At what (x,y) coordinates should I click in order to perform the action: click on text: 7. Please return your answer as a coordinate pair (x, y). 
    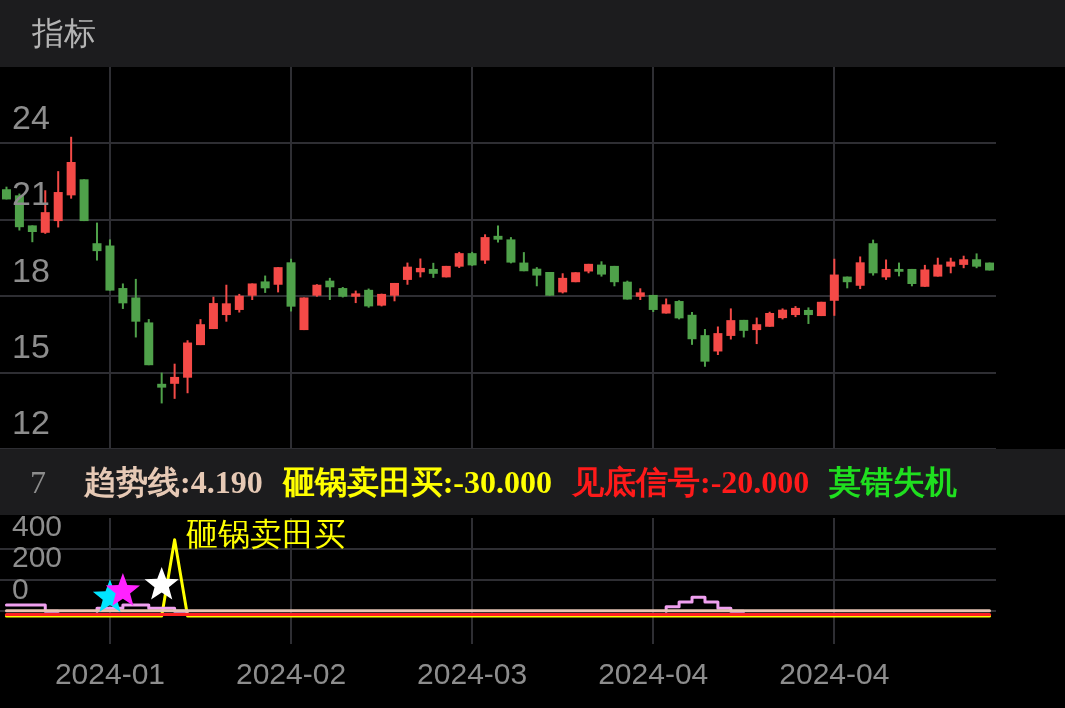
    Looking at the image, I should click on (38, 482).